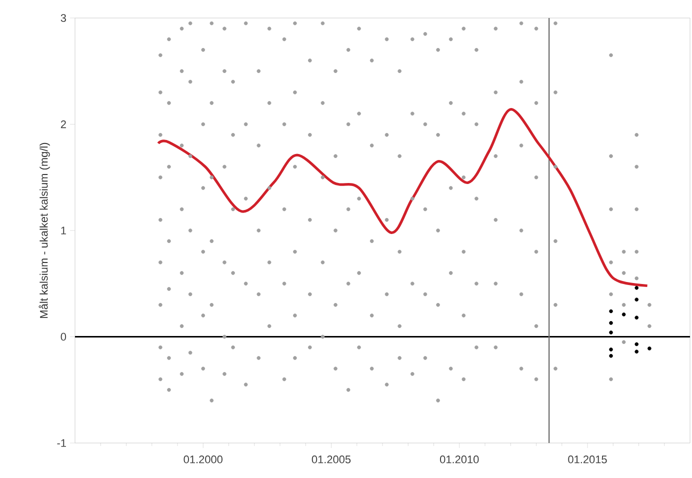 Image resolution: width=692 pixels, height=478 pixels. Describe the element at coordinates (587, 460) in the screenshot. I see `x-tick-label: 01.2015` at that location.